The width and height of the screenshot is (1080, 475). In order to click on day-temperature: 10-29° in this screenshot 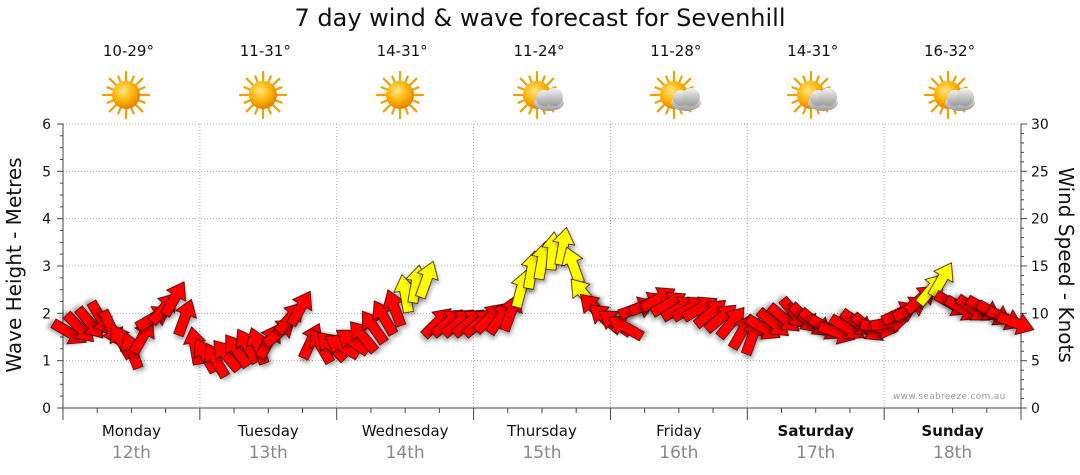, I will do `click(128, 51)`.